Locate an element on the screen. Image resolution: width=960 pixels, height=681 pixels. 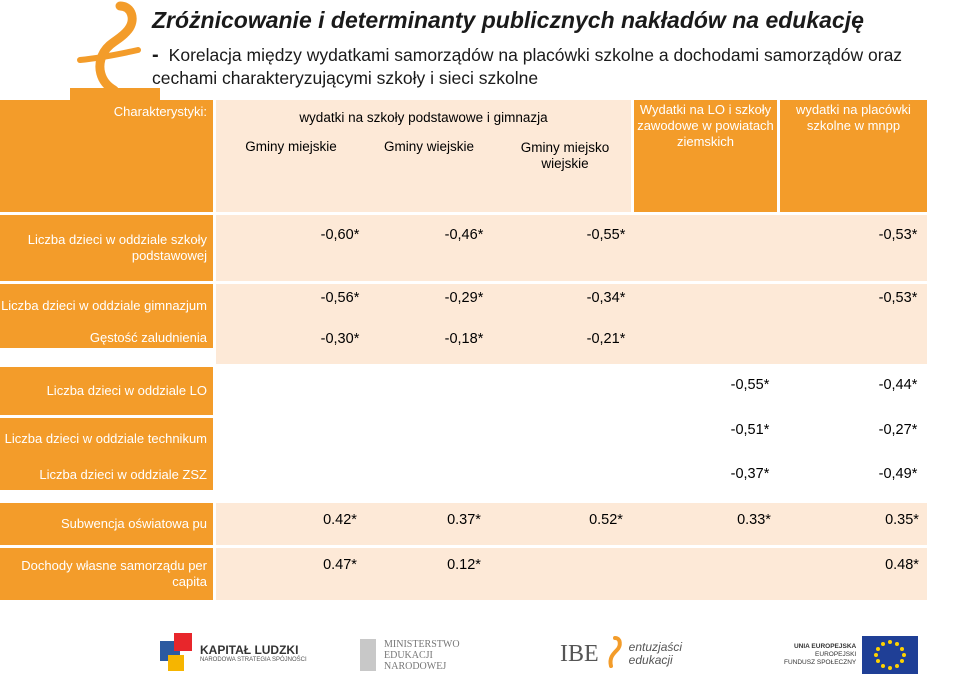
ibe-text: IBE is located at coordinates (579, 653).